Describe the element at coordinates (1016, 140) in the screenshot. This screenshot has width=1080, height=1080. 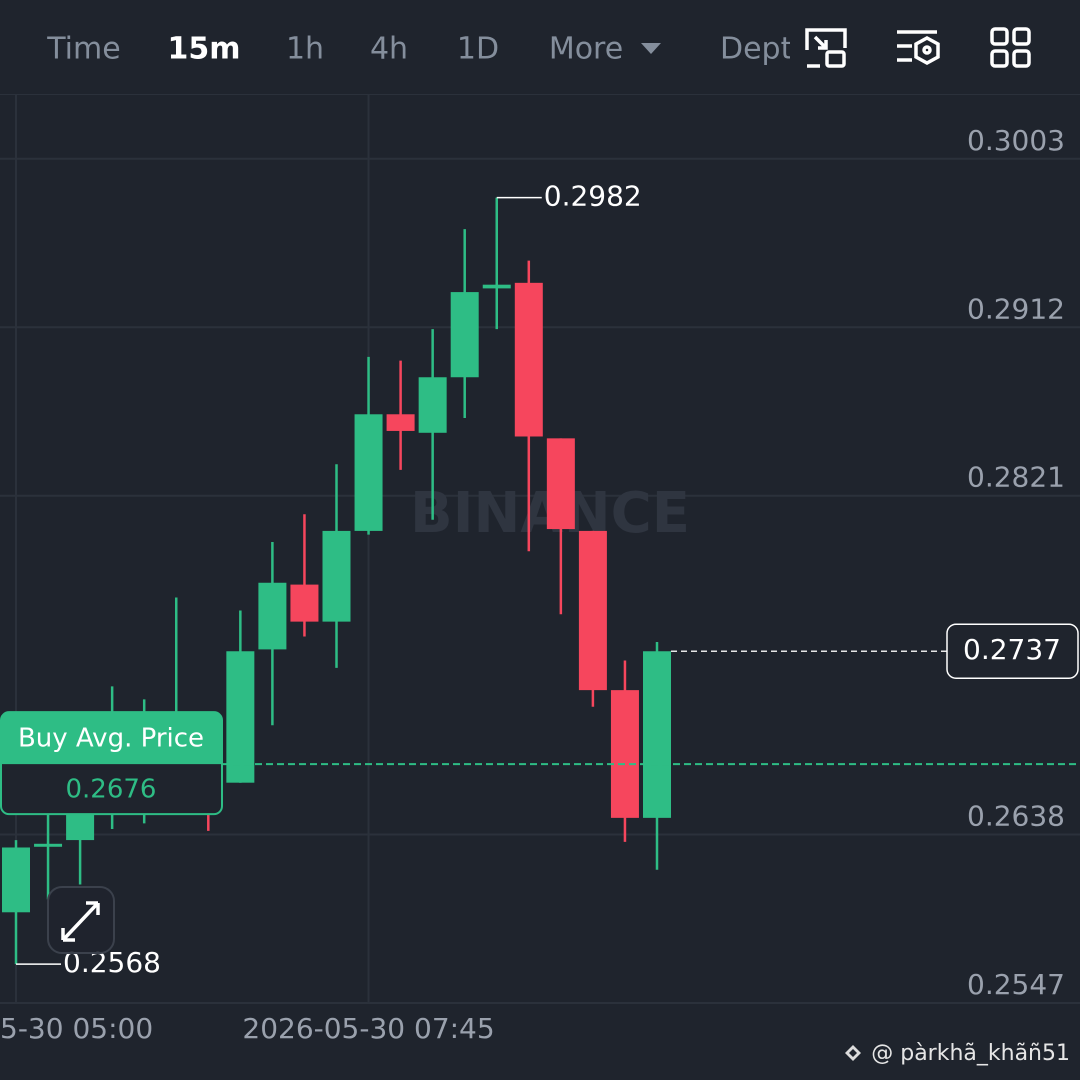
I see `y-tick-label: 0.3003` at that location.